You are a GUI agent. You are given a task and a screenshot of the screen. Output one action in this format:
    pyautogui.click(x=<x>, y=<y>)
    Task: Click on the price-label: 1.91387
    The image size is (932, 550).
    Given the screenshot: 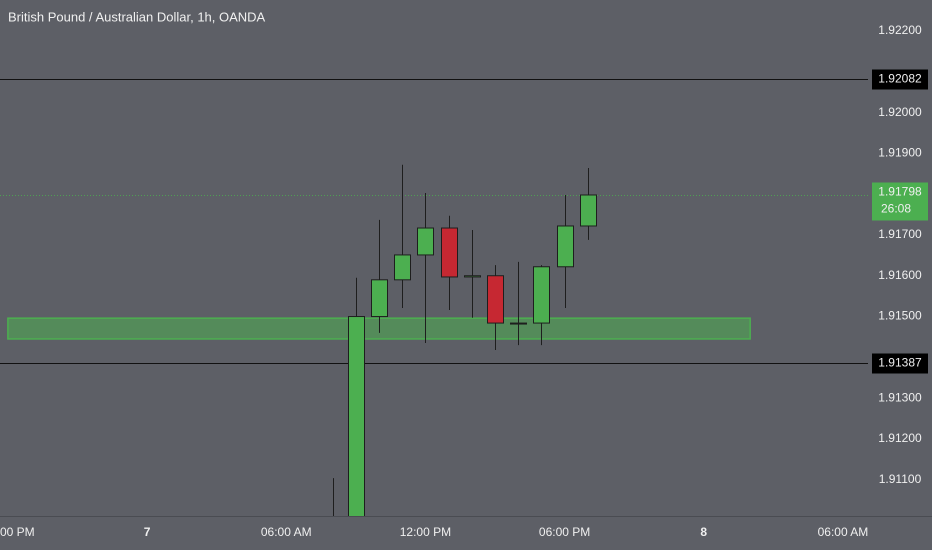 What is the action you would take?
    pyautogui.click(x=900, y=363)
    